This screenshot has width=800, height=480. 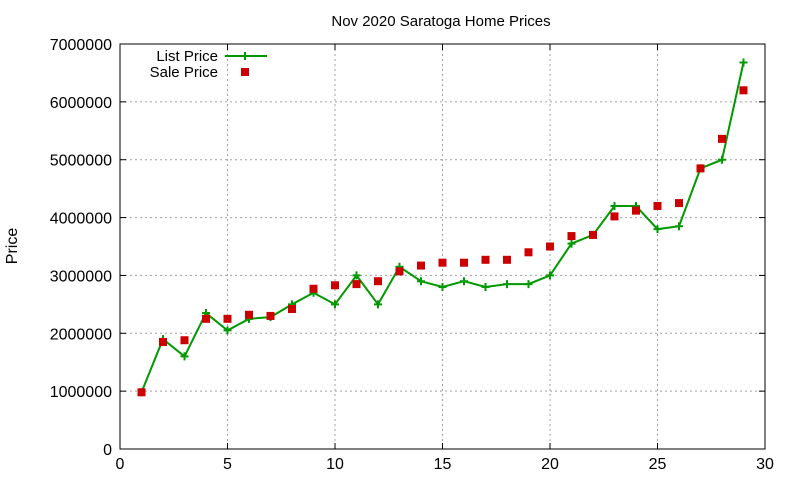 What do you see at coordinates (765, 464) in the screenshot?
I see `x-tick-label: 30` at bounding box center [765, 464].